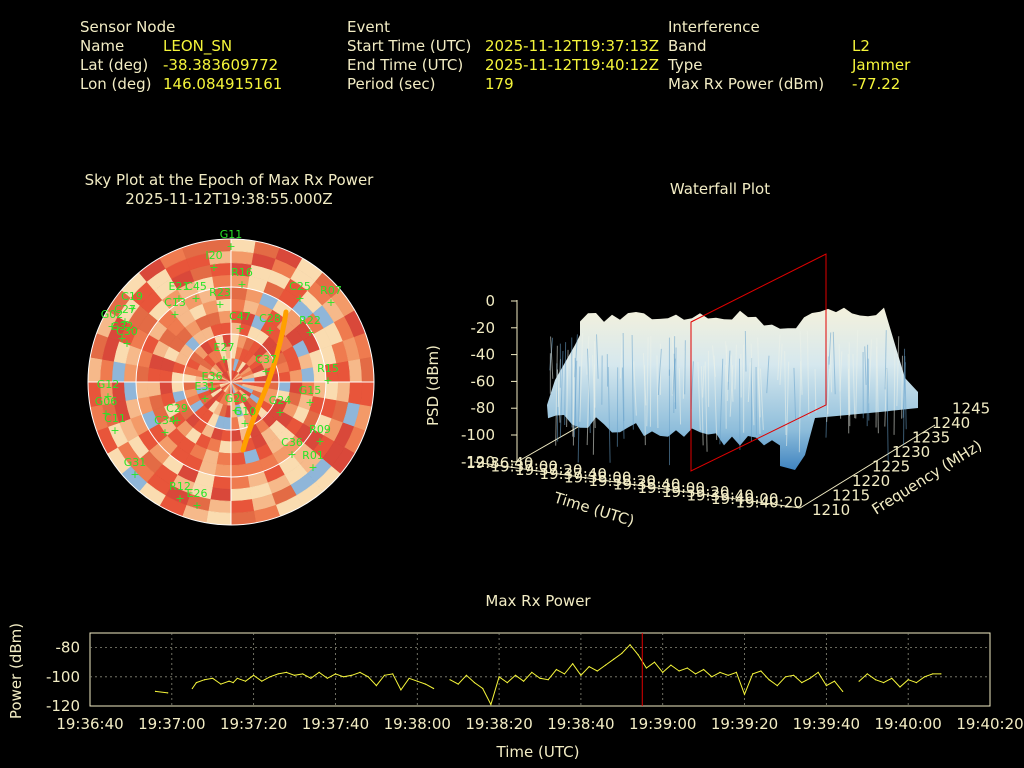 Image resolution: width=1024 pixels, height=768 pixels. Describe the element at coordinates (499, 463) in the screenshot. I see `wf-x-tick-label: 19:36:40` at that location.